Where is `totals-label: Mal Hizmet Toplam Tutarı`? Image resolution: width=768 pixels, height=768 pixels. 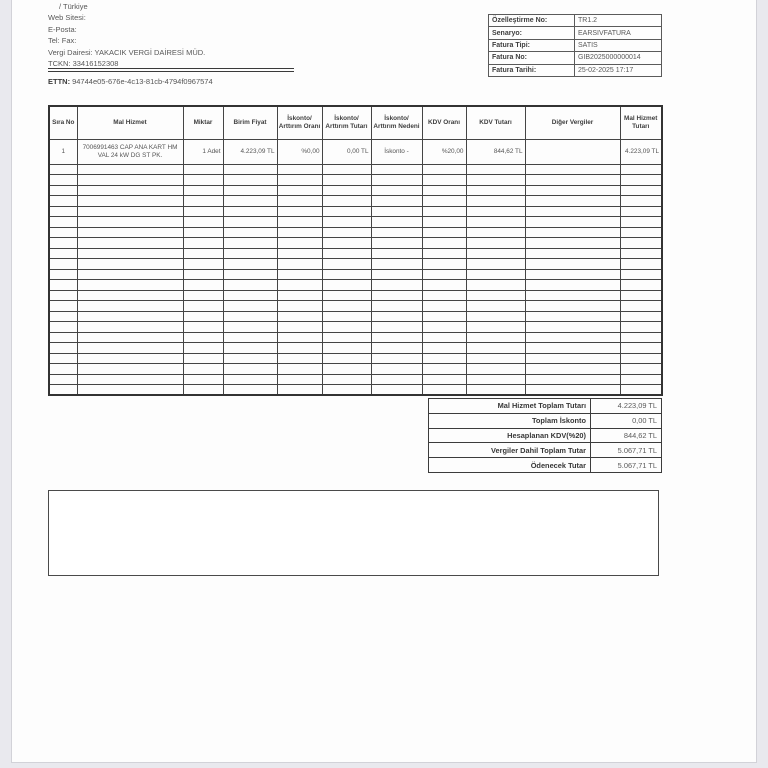 totals-label: Mal Hizmet Toplam Tutarı is located at coordinates (509, 406).